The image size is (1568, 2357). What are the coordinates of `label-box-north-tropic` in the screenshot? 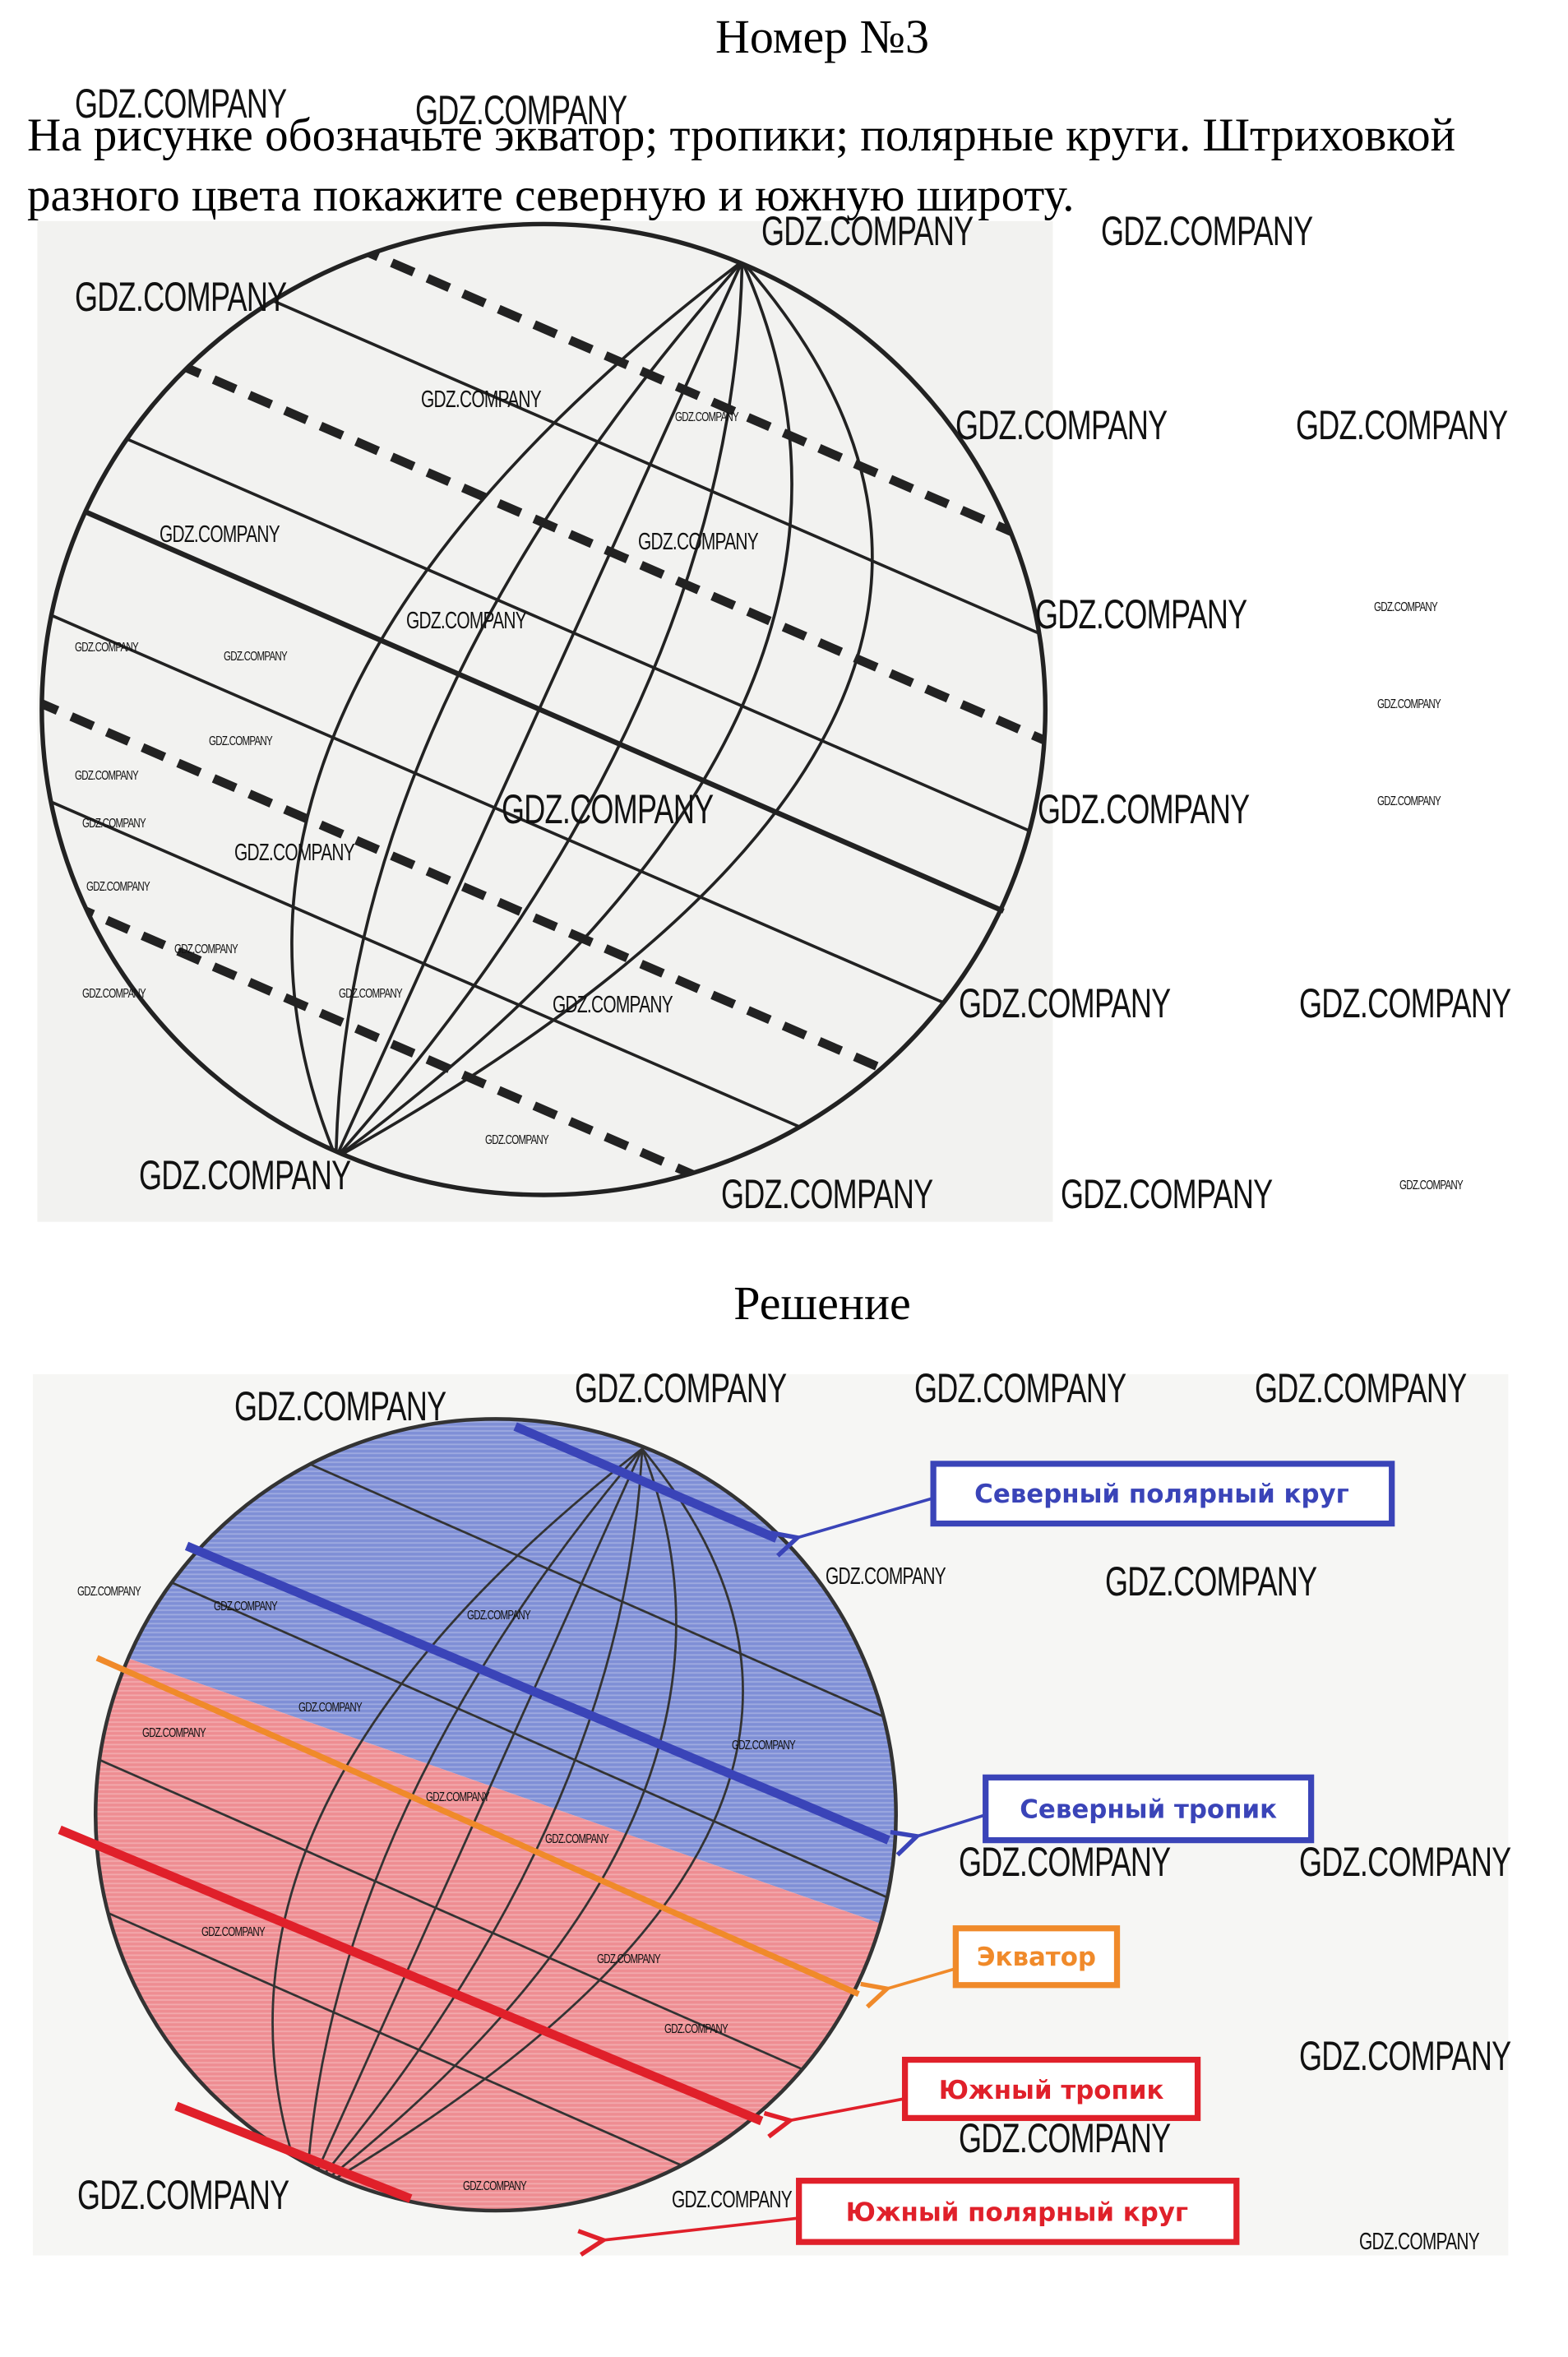 It's located at (1149, 1809).